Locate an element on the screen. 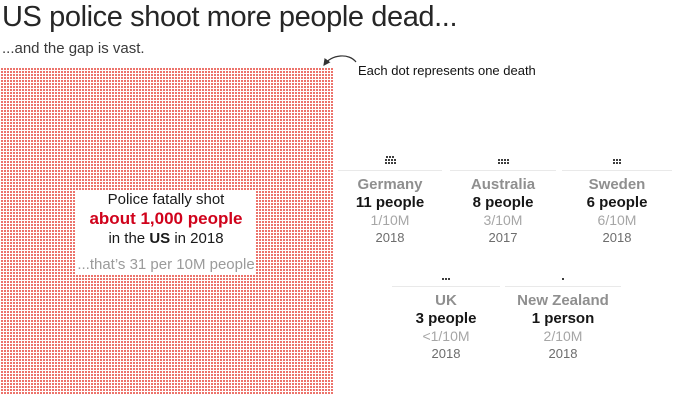 This screenshot has height=401, width=674. country-rate: 2/10M is located at coordinates (563, 336).